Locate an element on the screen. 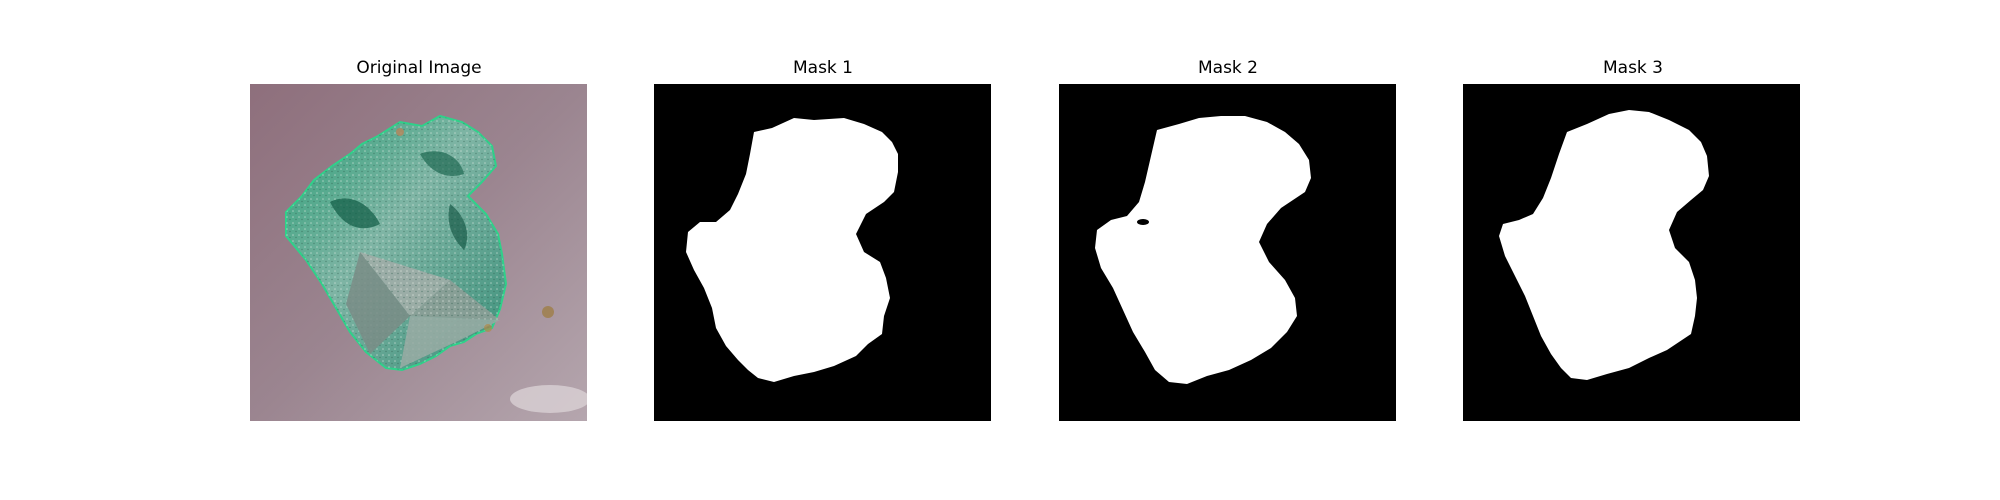  mask-2-image is located at coordinates (1227, 252).